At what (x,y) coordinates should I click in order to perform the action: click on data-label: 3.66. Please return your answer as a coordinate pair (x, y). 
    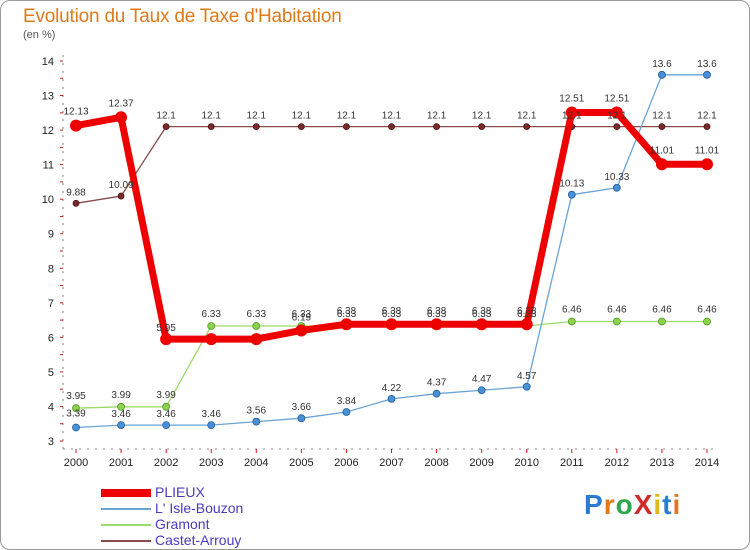
    Looking at the image, I should click on (302, 407).